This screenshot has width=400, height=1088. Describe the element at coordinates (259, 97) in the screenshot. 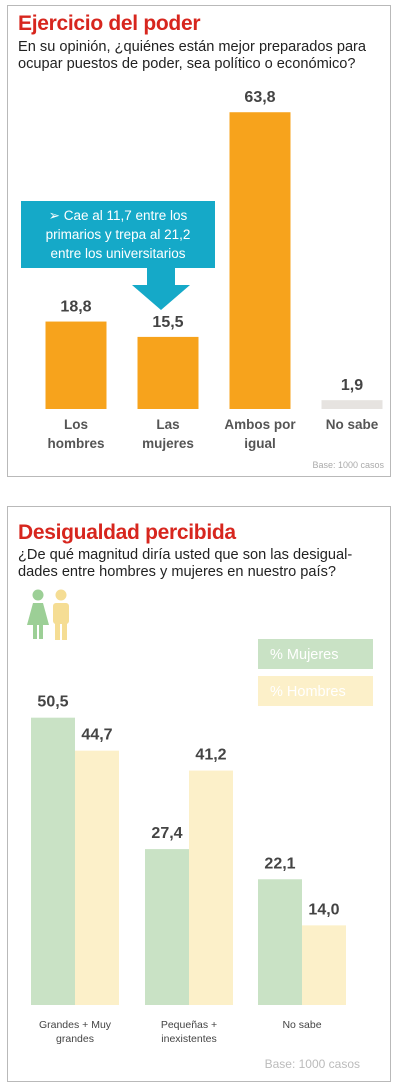

I see `bar-value-label: 63,8` at that location.